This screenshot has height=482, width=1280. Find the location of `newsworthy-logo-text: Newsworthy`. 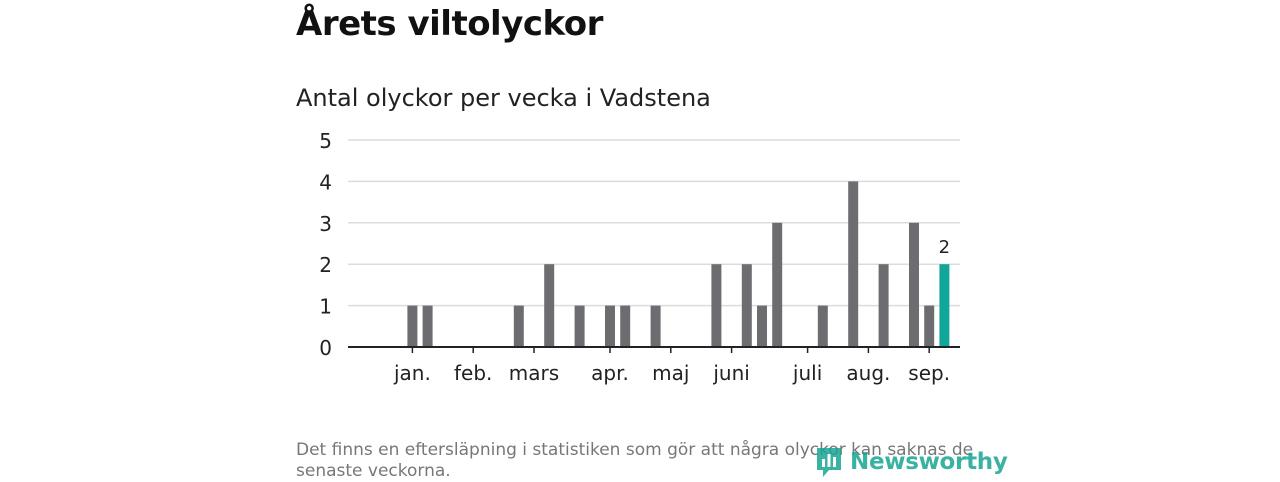

newsworthy-logo-text: Newsworthy is located at coordinates (929, 462).